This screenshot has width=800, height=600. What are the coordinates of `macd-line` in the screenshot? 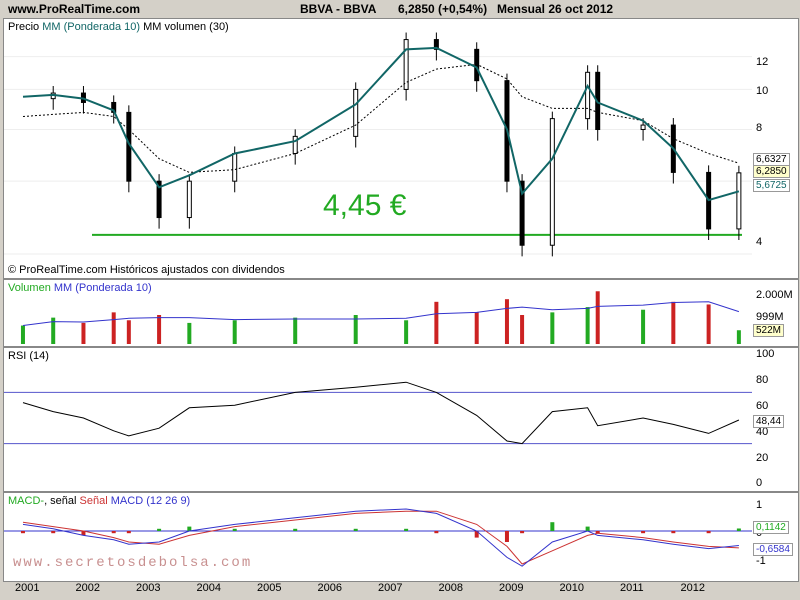 It's located at (380, 537).